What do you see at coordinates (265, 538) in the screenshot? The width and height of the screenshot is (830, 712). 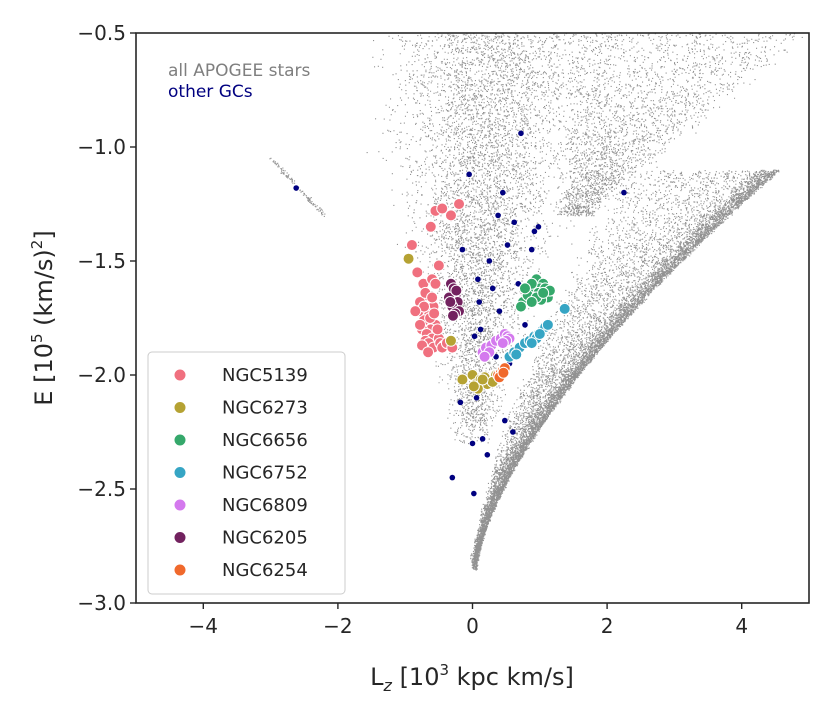 I see `legend-label-ngc6205: NGC6205` at bounding box center [265, 538].